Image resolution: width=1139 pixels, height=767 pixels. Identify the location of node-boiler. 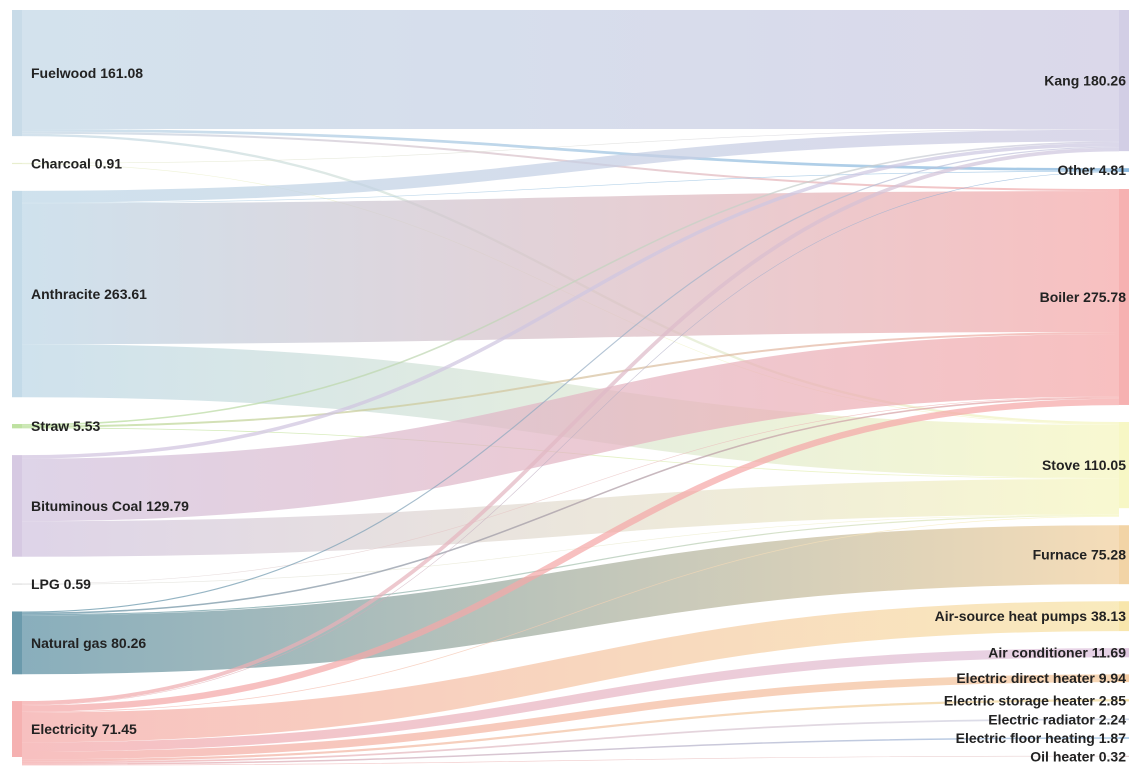
(1124, 297).